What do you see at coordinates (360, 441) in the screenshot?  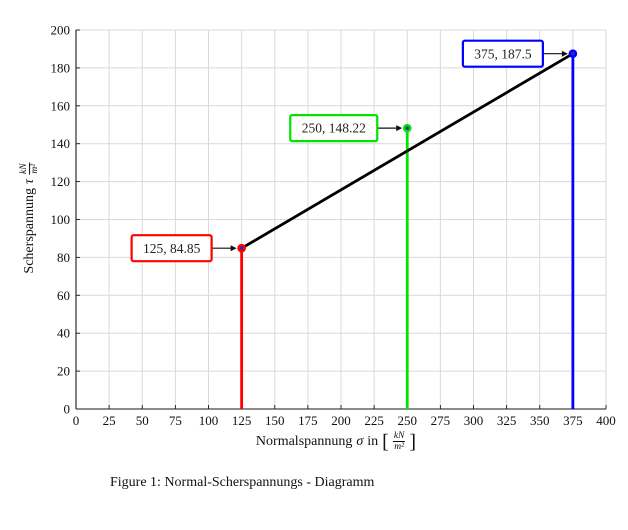 I see `sigma-symbol: σ` at bounding box center [360, 441].